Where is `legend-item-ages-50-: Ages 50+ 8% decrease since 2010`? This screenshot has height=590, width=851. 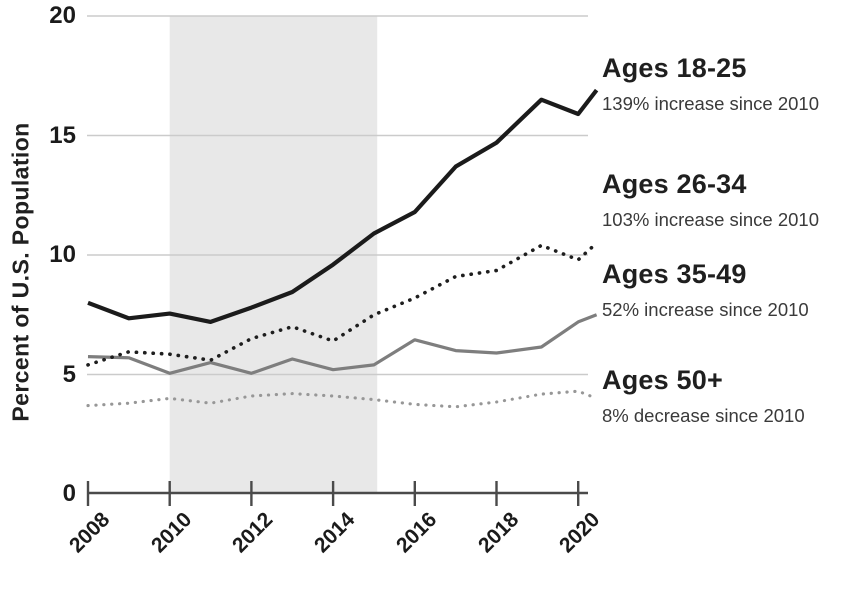
legend-item-ages-50-: Ages 50+ 8% decrease since 2010 is located at coordinates (703, 395).